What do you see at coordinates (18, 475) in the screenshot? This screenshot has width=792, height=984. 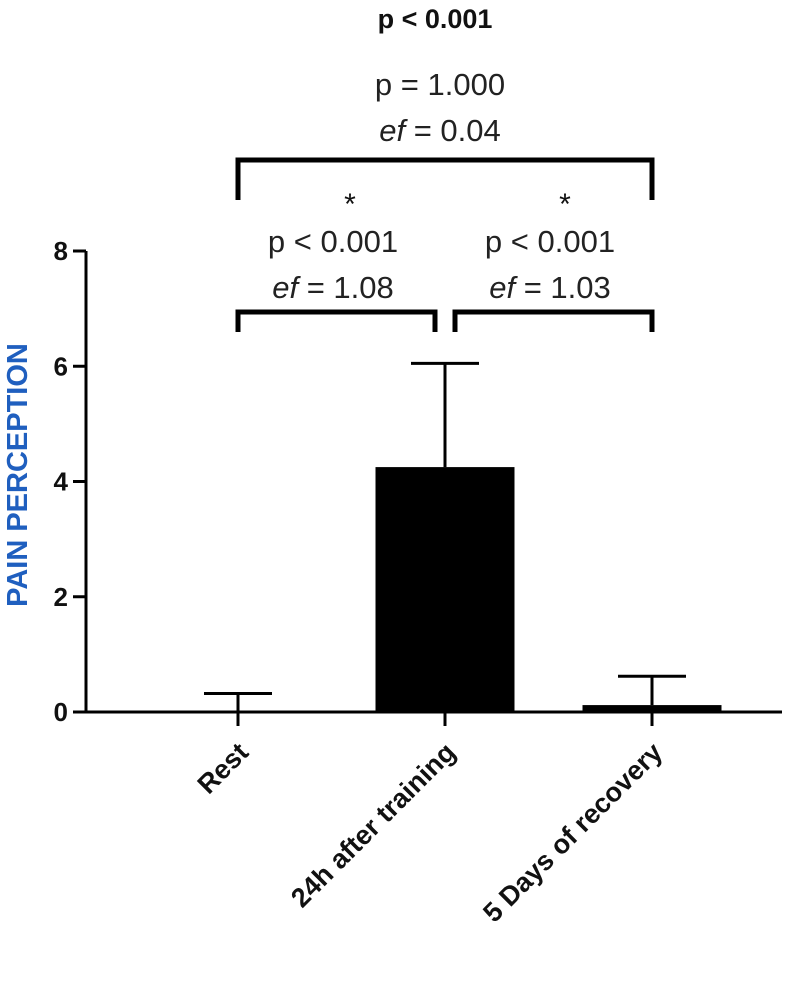 I see `y-axis-label: PAIN PERCEPTION` at bounding box center [18, 475].